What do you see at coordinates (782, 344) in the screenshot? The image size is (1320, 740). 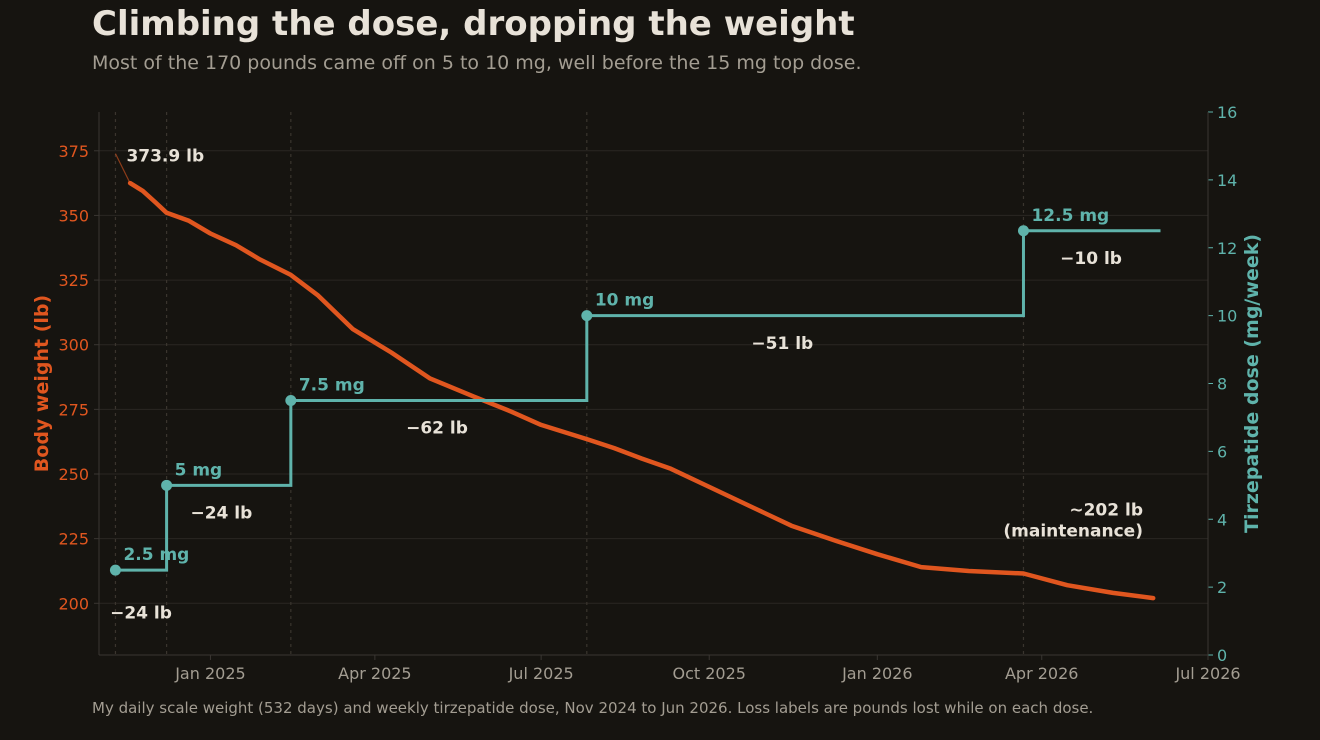 I see `loss-label: −51 lb` at bounding box center [782, 344].